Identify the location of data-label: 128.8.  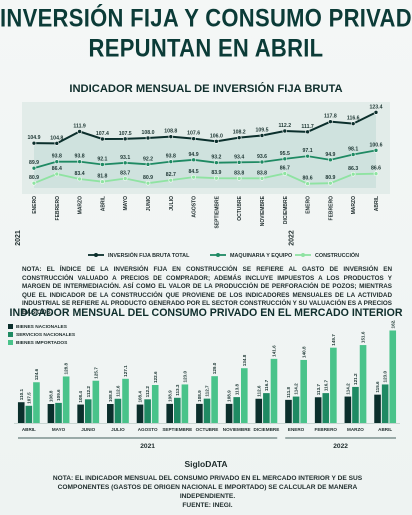
(66, 369).